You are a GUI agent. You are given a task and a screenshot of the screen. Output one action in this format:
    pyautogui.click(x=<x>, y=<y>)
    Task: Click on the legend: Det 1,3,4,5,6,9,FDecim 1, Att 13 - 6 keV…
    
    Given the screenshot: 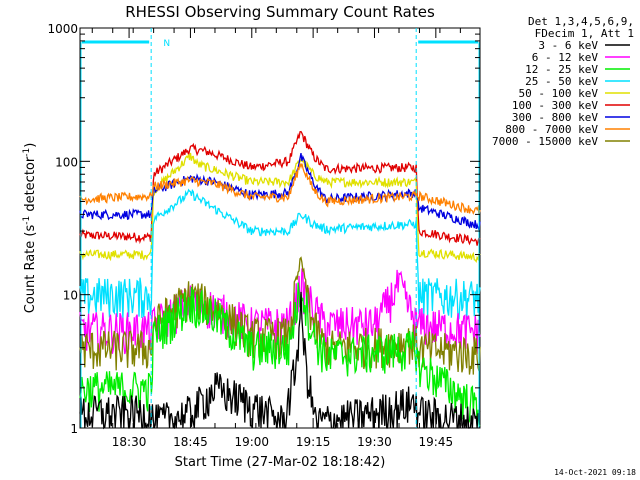 What is the action you would take?
    pyautogui.click(x=563, y=81)
    